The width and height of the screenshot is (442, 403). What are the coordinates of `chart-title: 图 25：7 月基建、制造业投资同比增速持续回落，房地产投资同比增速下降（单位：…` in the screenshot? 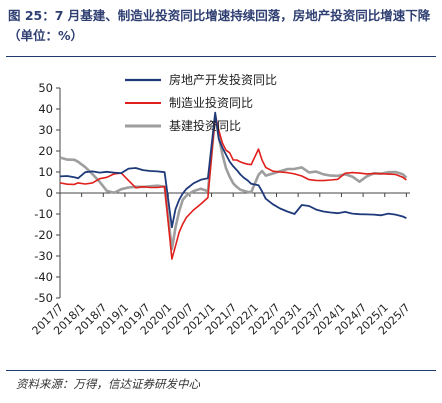 It's located at (219, 25).